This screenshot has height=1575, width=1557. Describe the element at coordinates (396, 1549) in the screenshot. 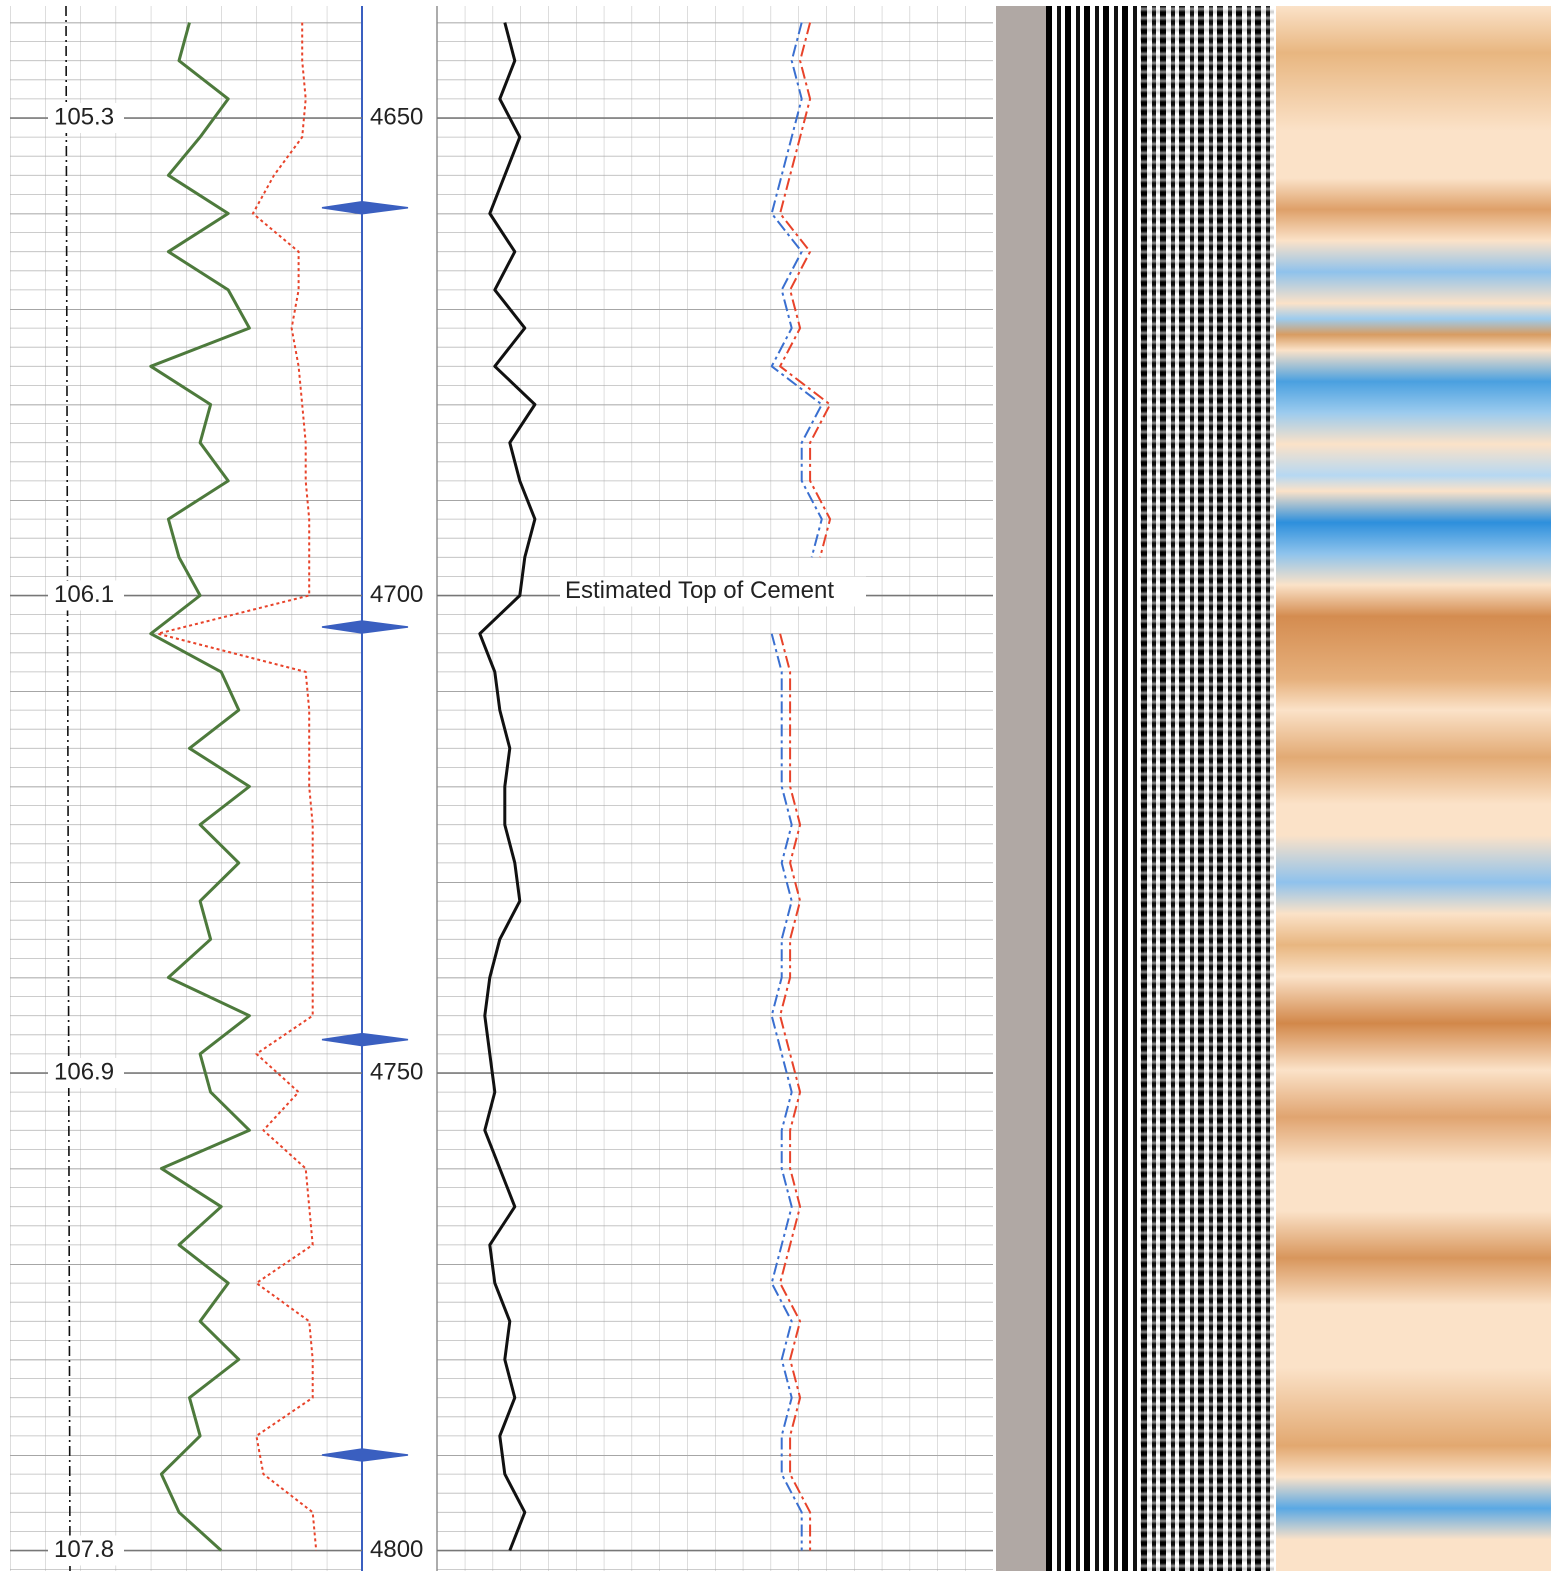

I see `depth-label: 4800` at that location.